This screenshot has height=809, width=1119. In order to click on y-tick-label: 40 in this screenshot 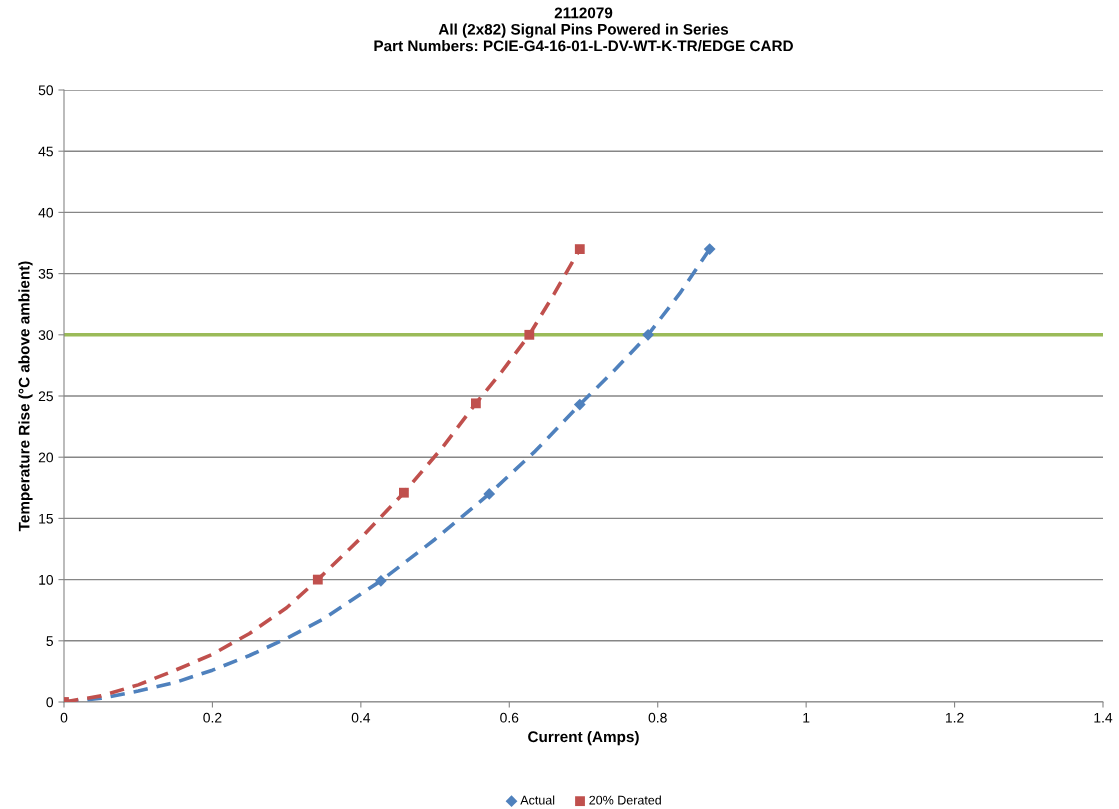, I will do `click(46, 212)`.